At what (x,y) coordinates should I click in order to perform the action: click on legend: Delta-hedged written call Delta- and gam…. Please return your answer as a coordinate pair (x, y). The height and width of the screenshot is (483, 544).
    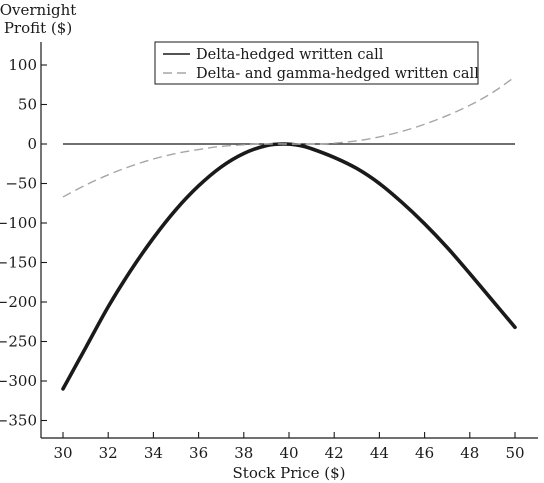
    Looking at the image, I should click on (316, 63).